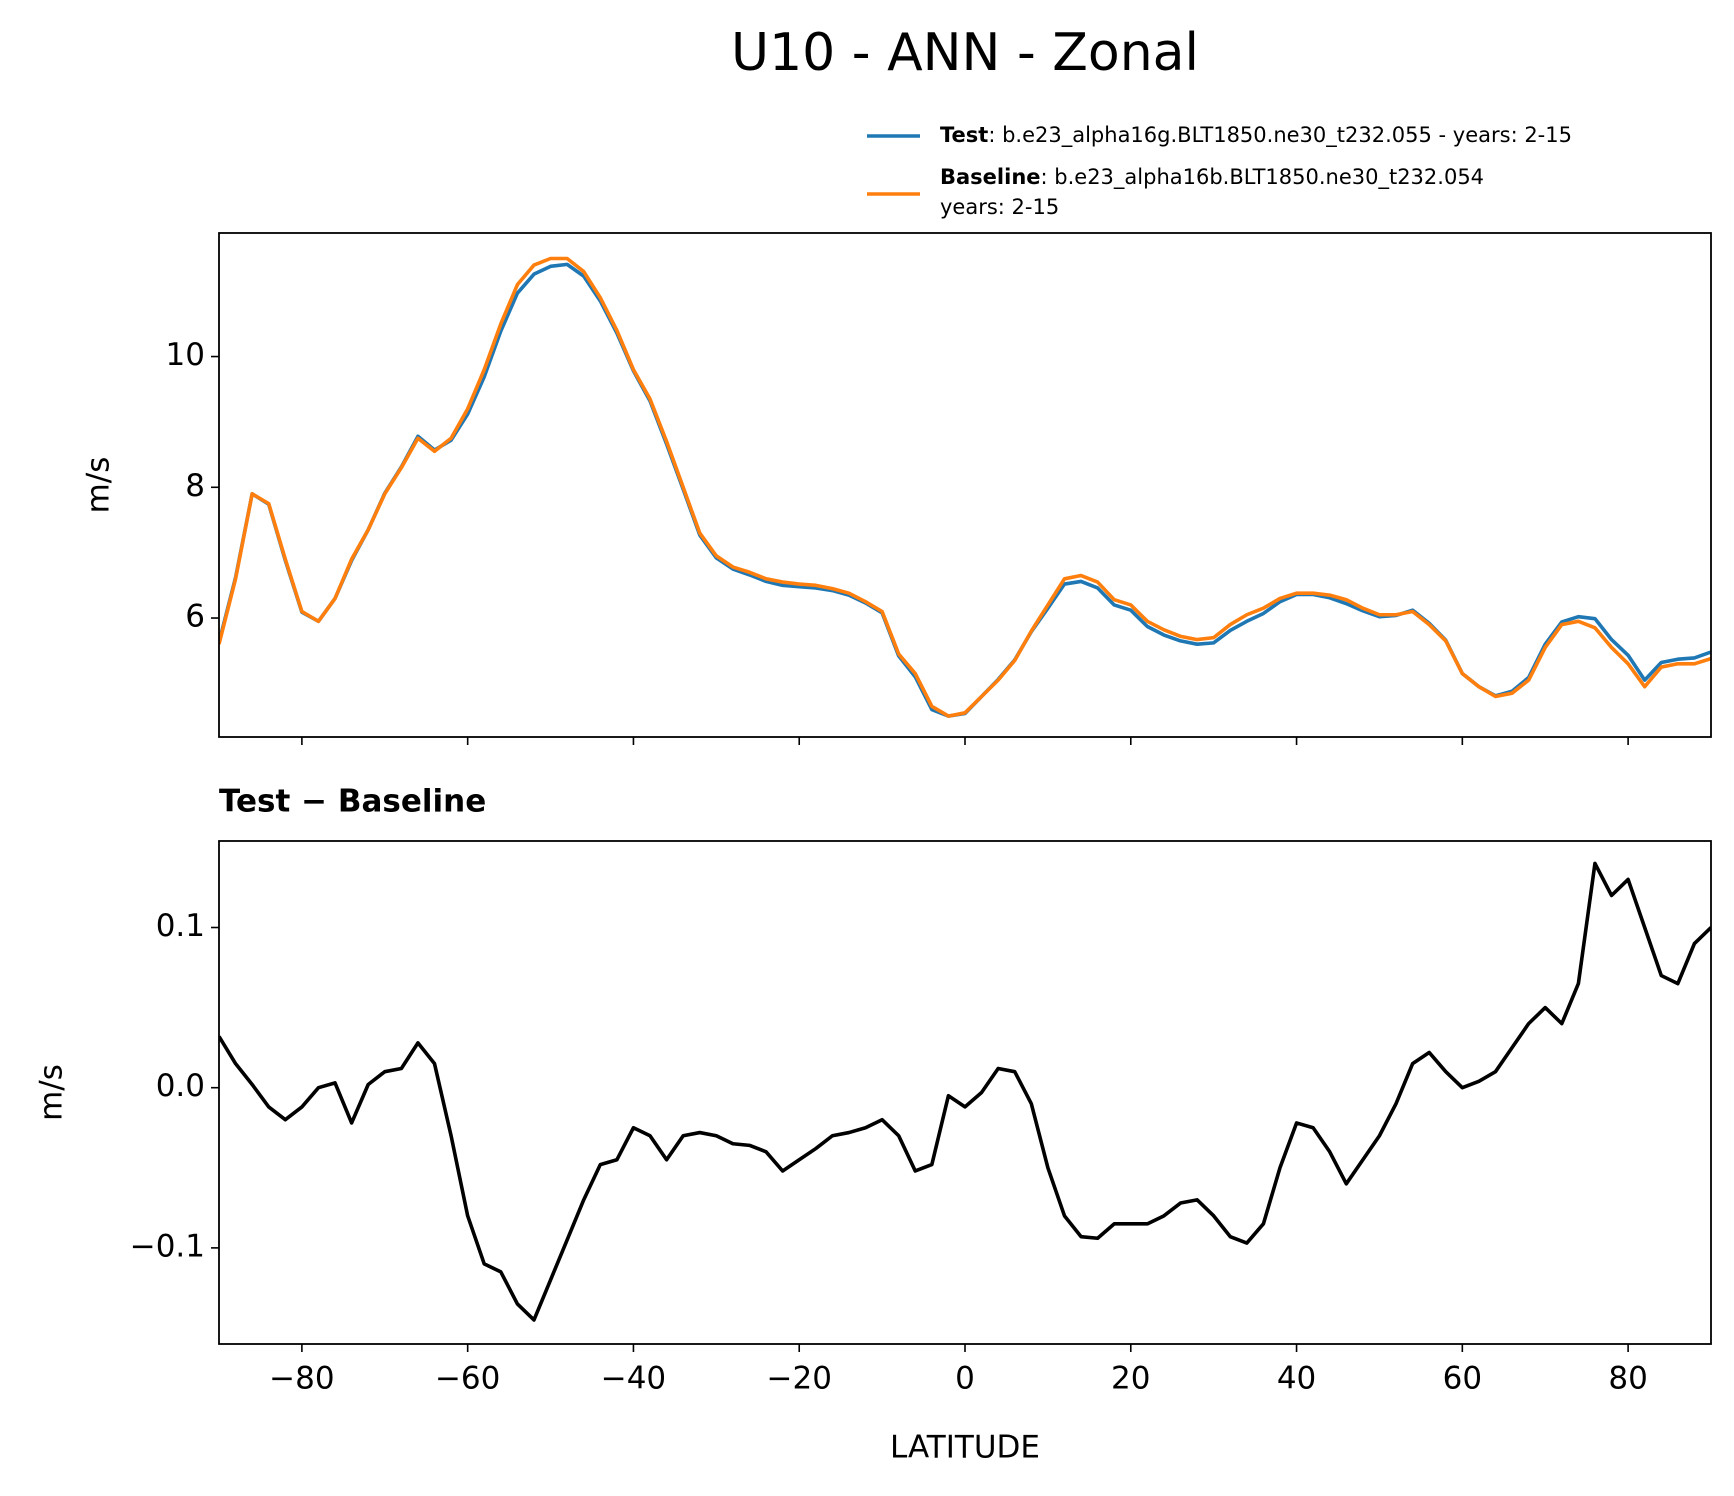  What do you see at coordinates (799, 1379) in the screenshot?
I see `x-tick-label: −20` at bounding box center [799, 1379].